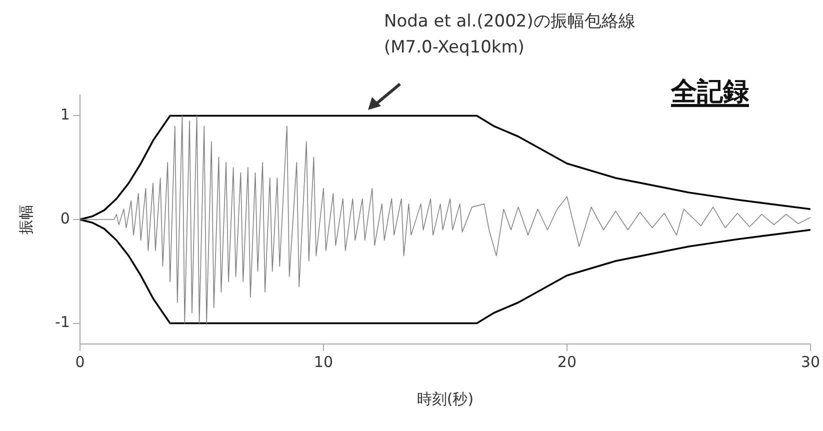 This screenshot has width=823, height=431. I want to click on y-axis-title: 振幅, so click(25, 219).